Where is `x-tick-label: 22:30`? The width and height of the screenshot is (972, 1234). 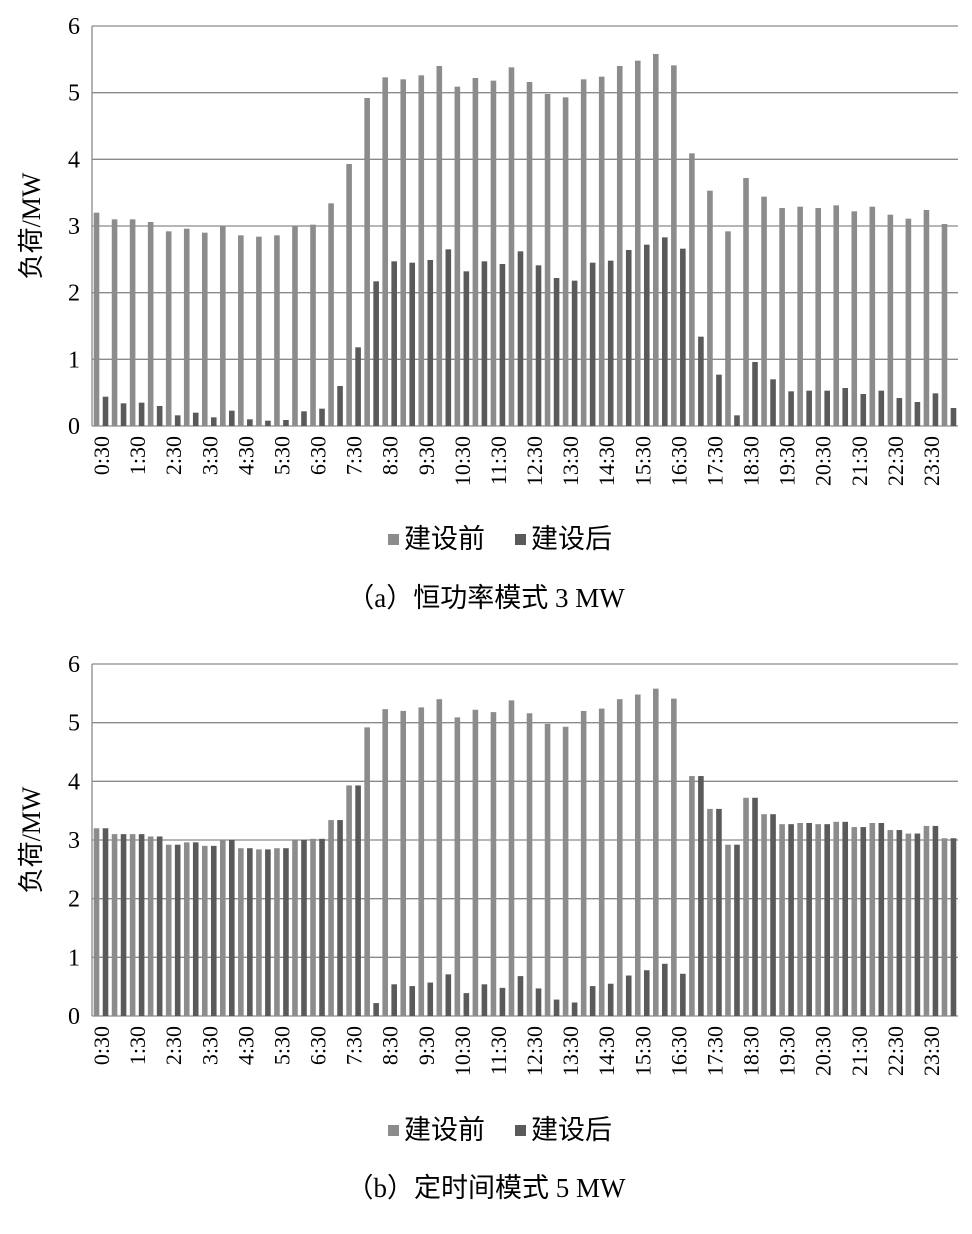
x-tick-label: 22:30 is located at coordinates (895, 1051).